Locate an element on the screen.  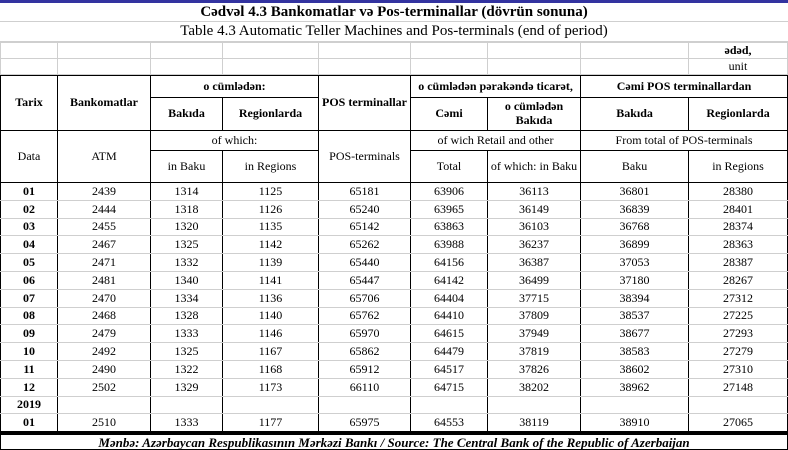
table-cell: 63906 is located at coordinates (449, 191).